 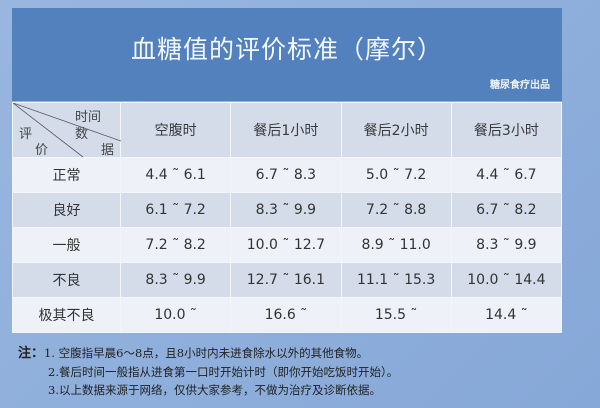 What do you see at coordinates (396, 280) in the screenshot?
I see `table-cell: 11.1 ˜ 15.3` at bounding box center [396, 280].